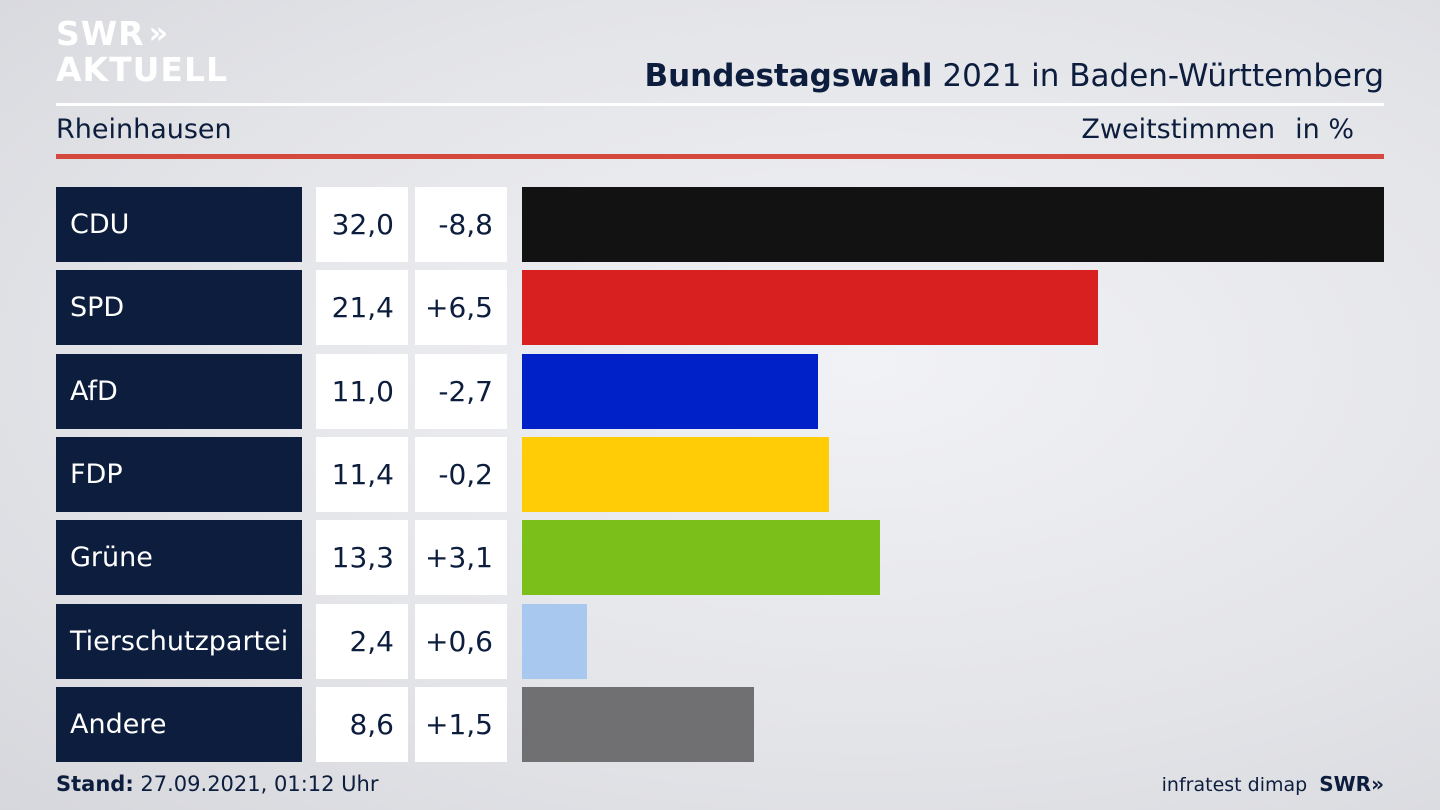  What do you see at coordinates (1351, 784) in the screenshot?
I see `swr-brand: SWR»` at bounding box center [1351, 784].